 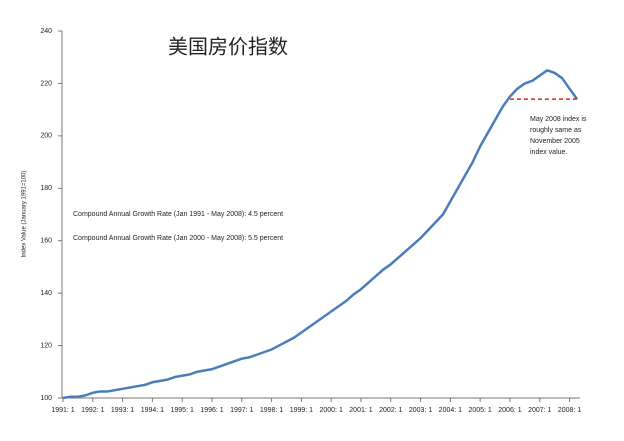 What do you see at coordinates (548, 152) in the screenshot?
I see `note-text: index value.` at bounding box center [548, 152].